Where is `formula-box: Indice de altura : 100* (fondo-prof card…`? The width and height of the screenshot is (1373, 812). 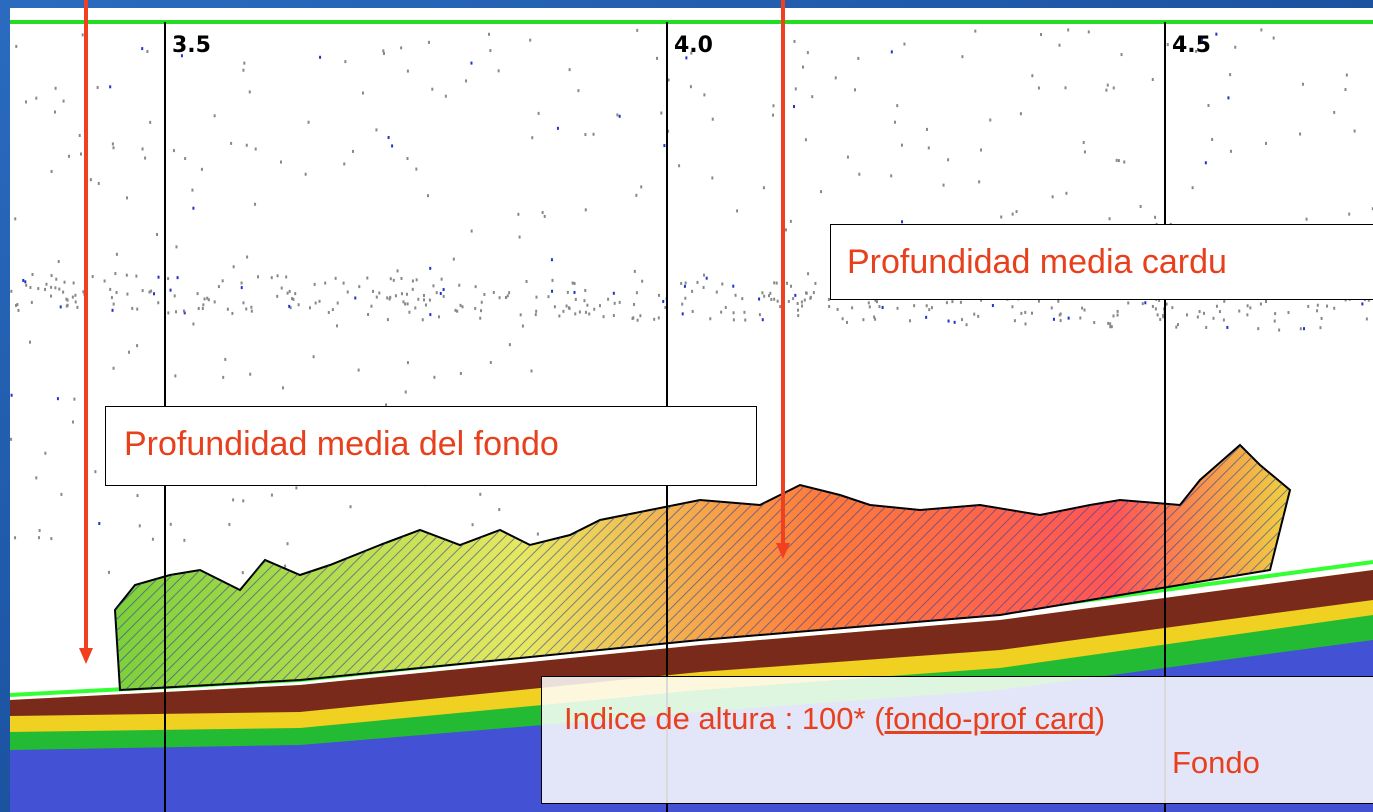 formula-box: Indice de altura : 100* (fondo-prof card… is located at coordinates (957, 740).